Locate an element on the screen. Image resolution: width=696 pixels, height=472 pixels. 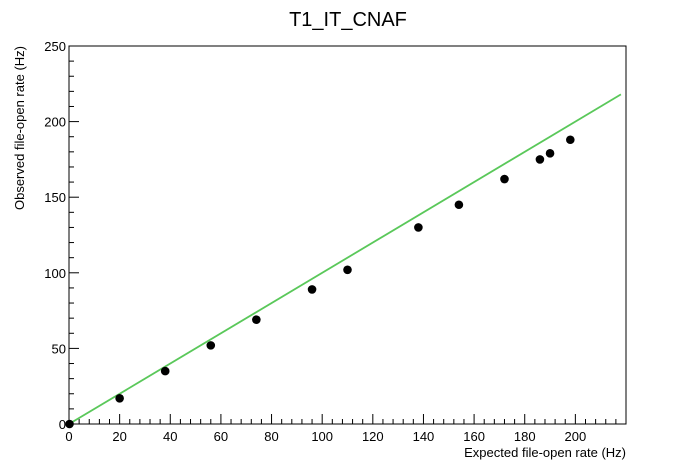
x-axis-title: Expected file-open rate (Hz) is located at coordinates (545, 452).